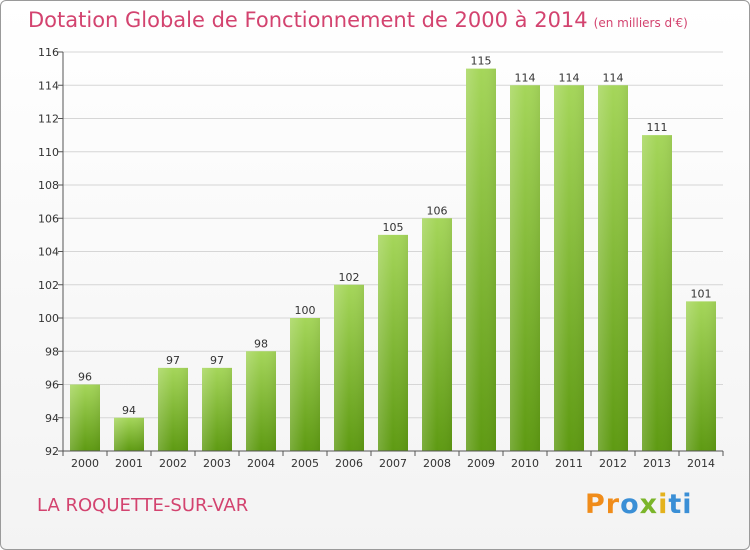 Image resolution: width=750 pixels, height=550 pixels. I want to click on y-tick-label: 92, so click(52, 451).